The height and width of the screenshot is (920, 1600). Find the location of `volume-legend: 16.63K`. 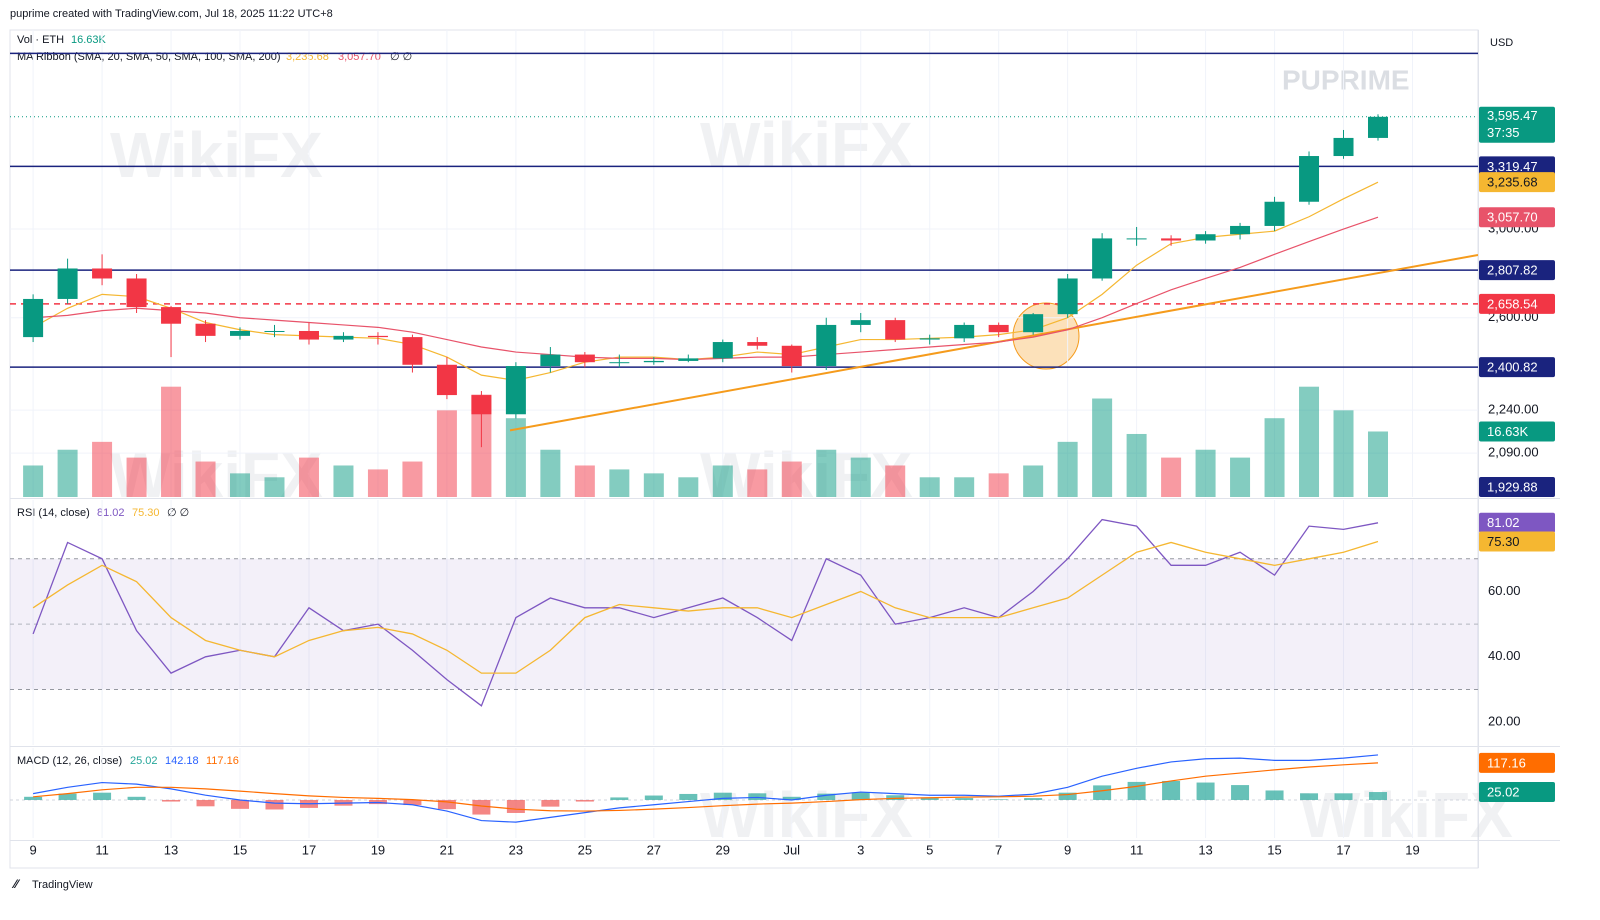

volume-legend: 16.63K is located at coordinates (89, 40).